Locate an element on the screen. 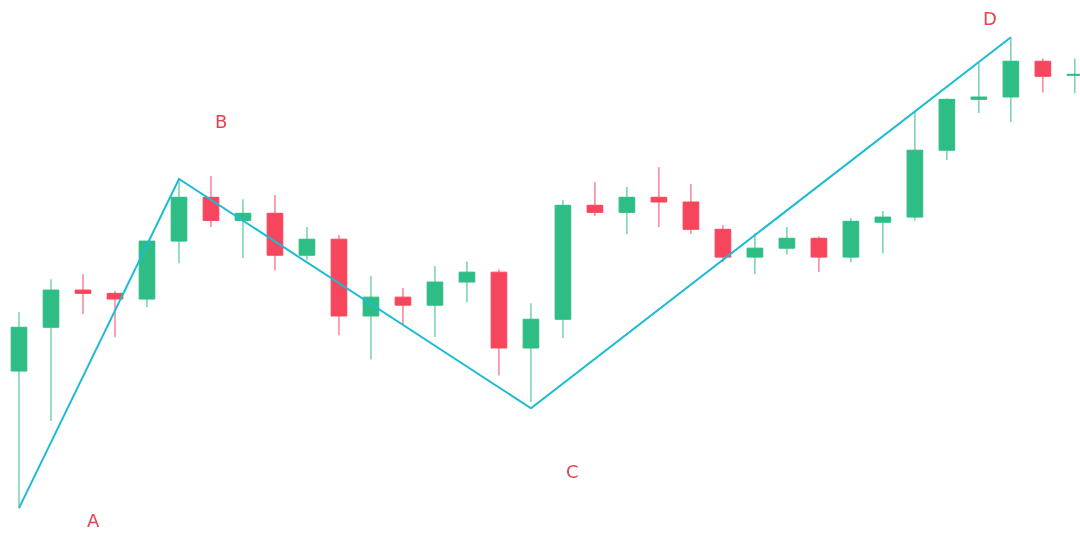 This screenshot has height=550, width=1080. text: A is located at coordinates (93, 520).